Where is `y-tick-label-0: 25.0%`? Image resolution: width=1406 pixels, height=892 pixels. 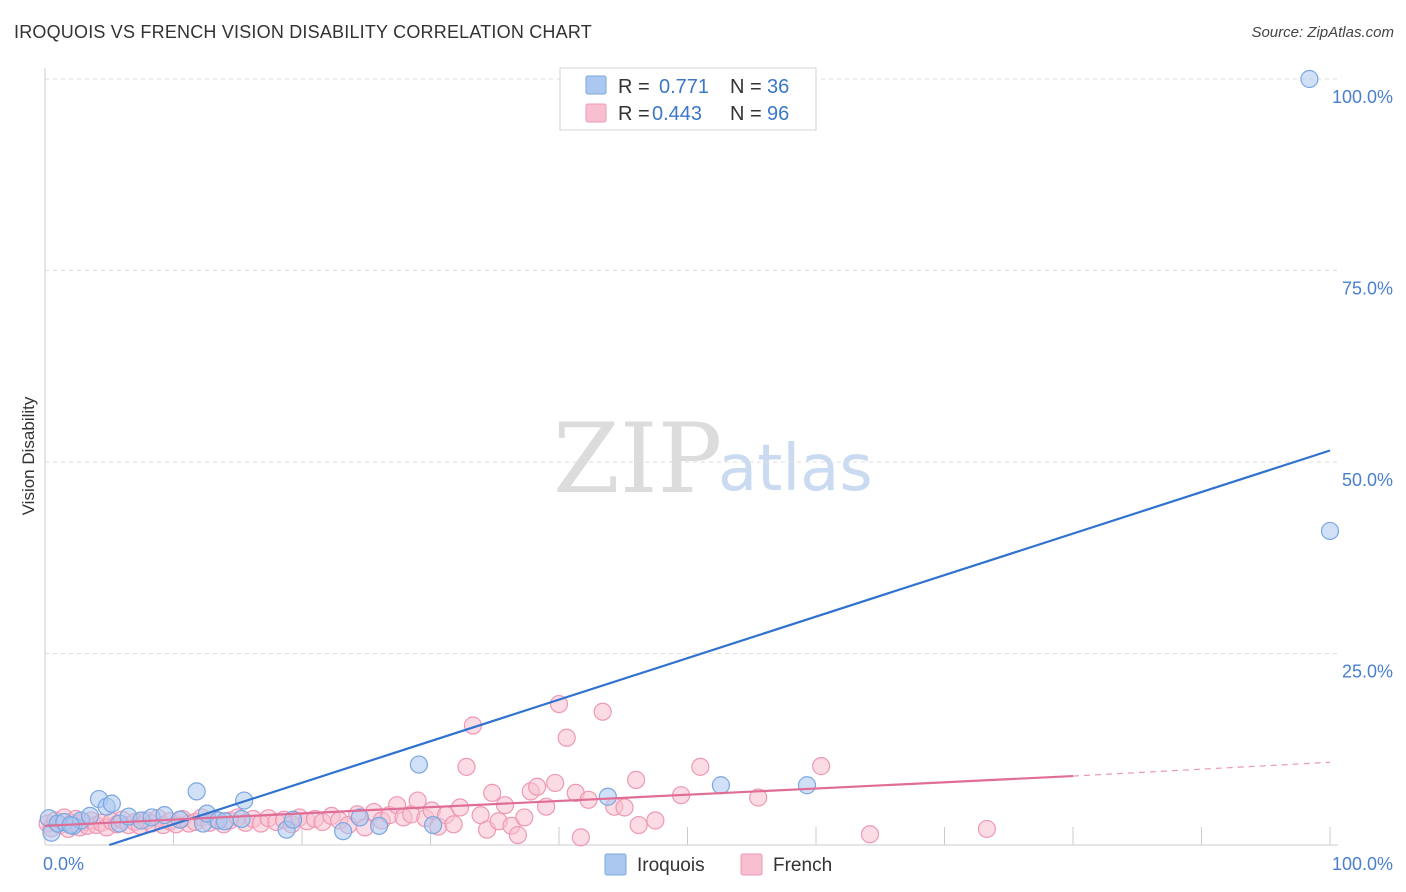
y-tick-label-0: 25.0% is located at coordinates (1367, 672).